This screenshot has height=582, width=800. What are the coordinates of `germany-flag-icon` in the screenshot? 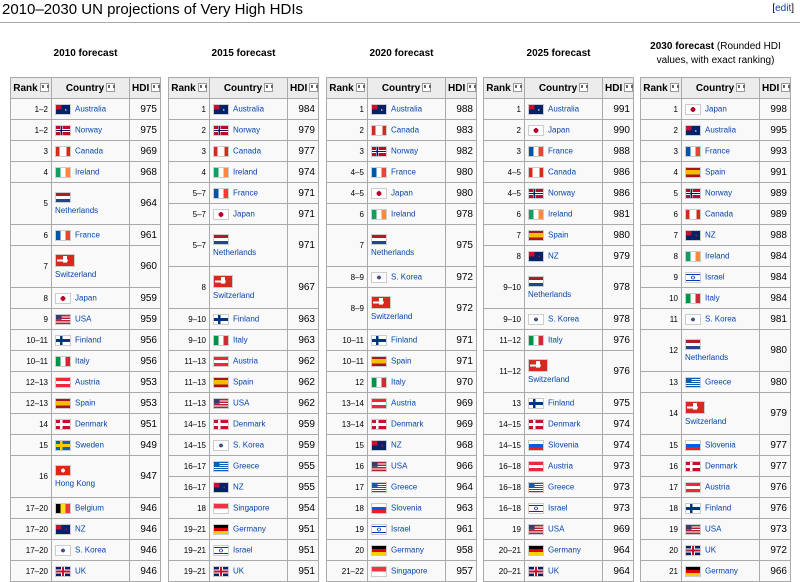 It's located at (536, 550).